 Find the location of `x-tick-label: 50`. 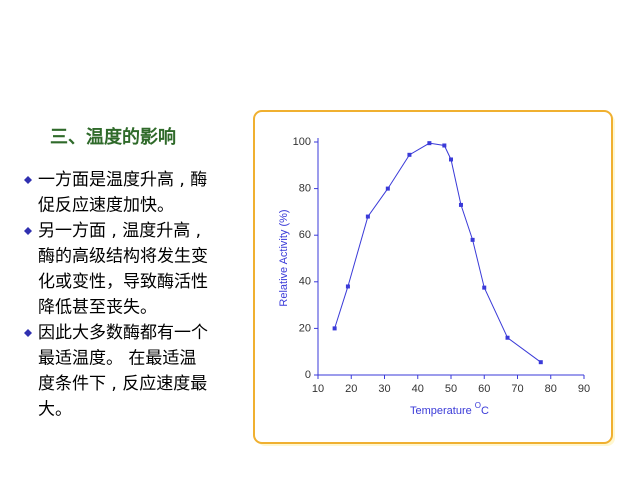

x-tick-label: 50 is located at coordinates (451, 389).